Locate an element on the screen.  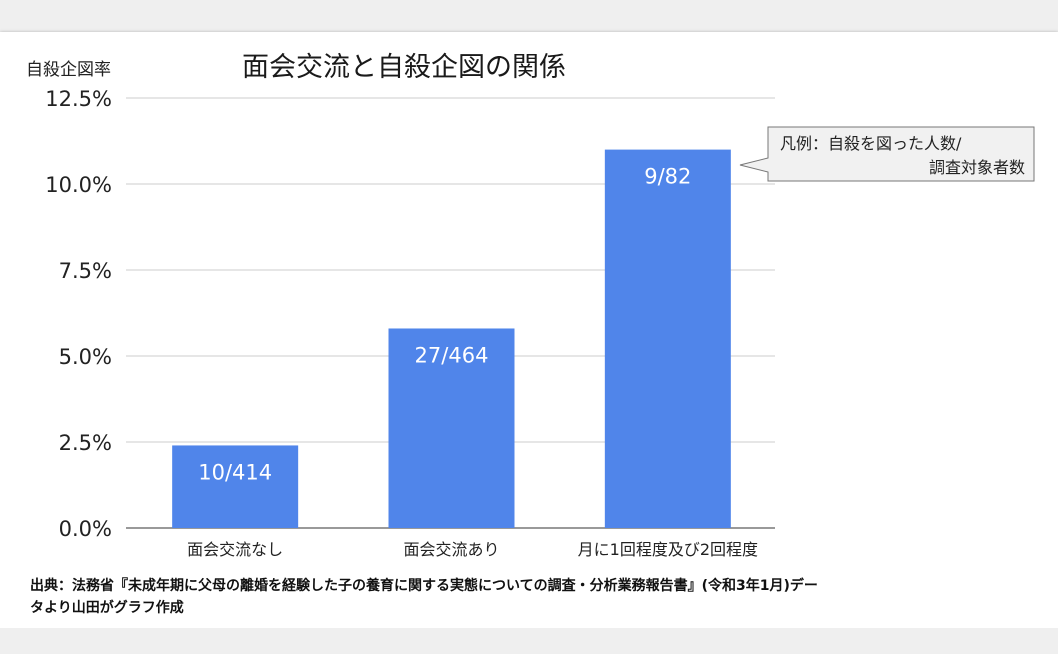
data-label: 10/414 is located at coordinates (235, 472).